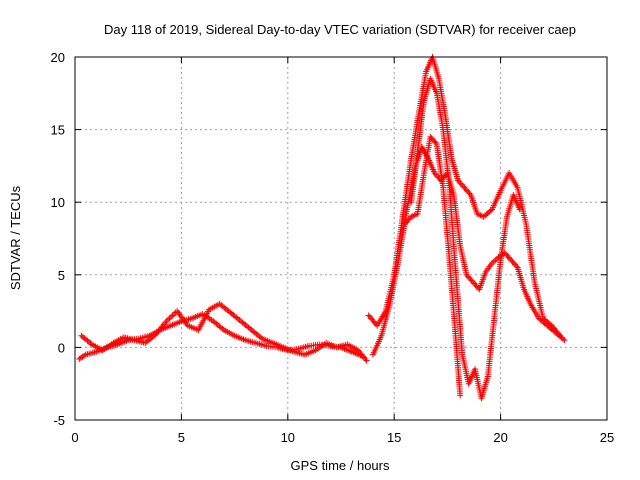 The image size is (640, 480). What do you see at coordinates (288, 437) in the screenshot?
I see `x-tick-label: 10` at bounding box center [288, 437].